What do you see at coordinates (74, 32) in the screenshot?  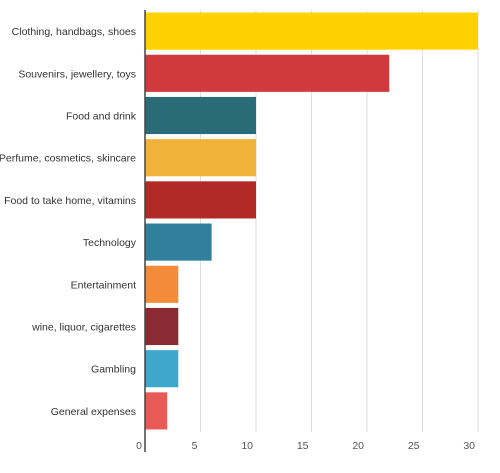 I see `category-label: Clothing, handbags, shoes` at bounding box center [74, 32].